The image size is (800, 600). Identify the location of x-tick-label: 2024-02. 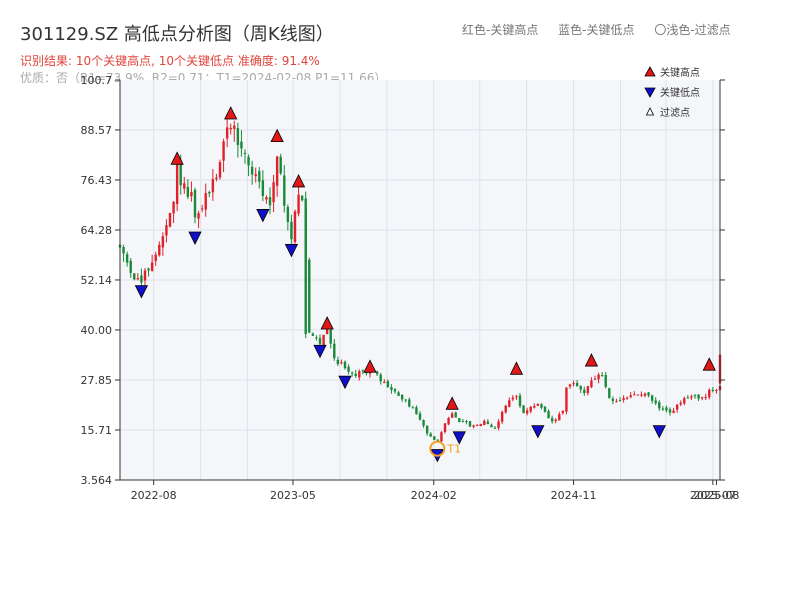
(434, 495).